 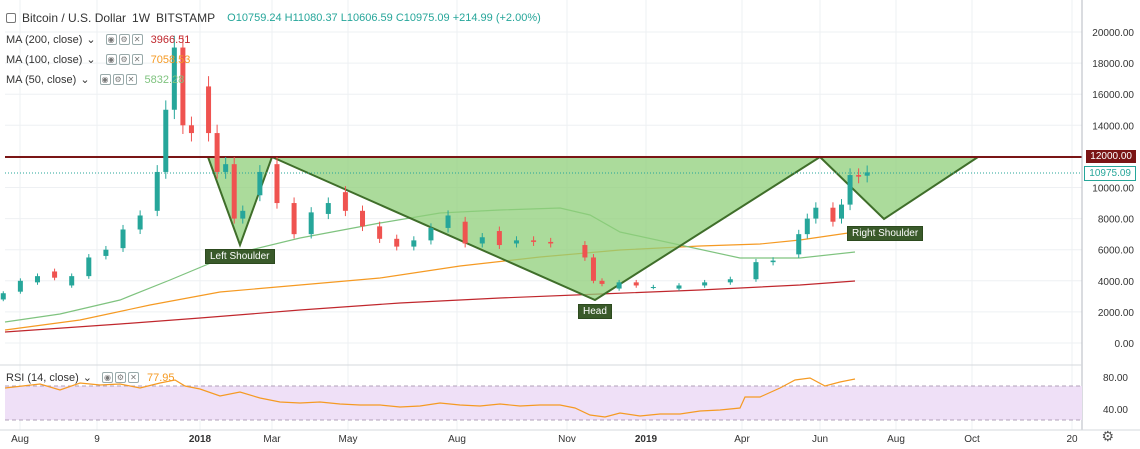 What do you see at coordinates (200, 439) in the screenshot?
I see `time-tick-label: 2018` at bounding box center [200, 439].